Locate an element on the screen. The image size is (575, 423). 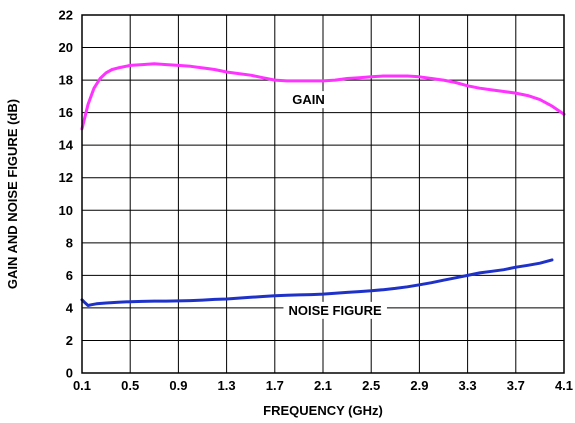
y-tick-label: 8 is located at coordinates (69, 242).